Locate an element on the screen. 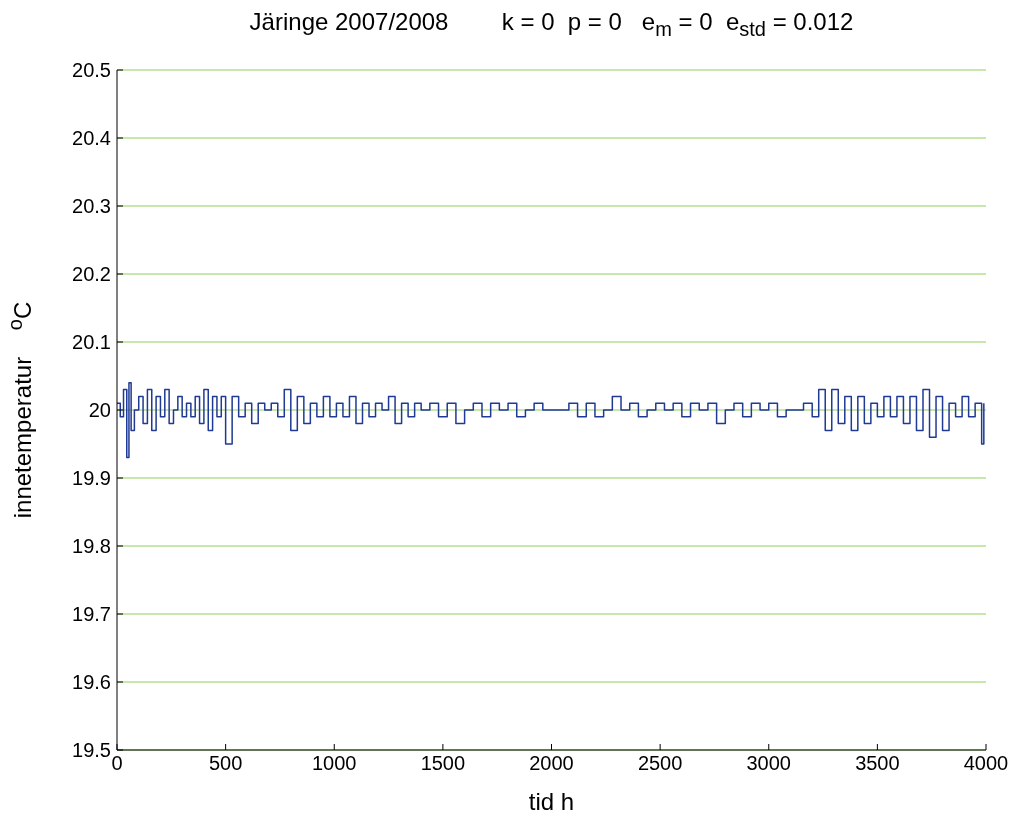 This screenshot has width=1017, height=830. x-tick-label: 2500 is located at coordinates (660, 763).